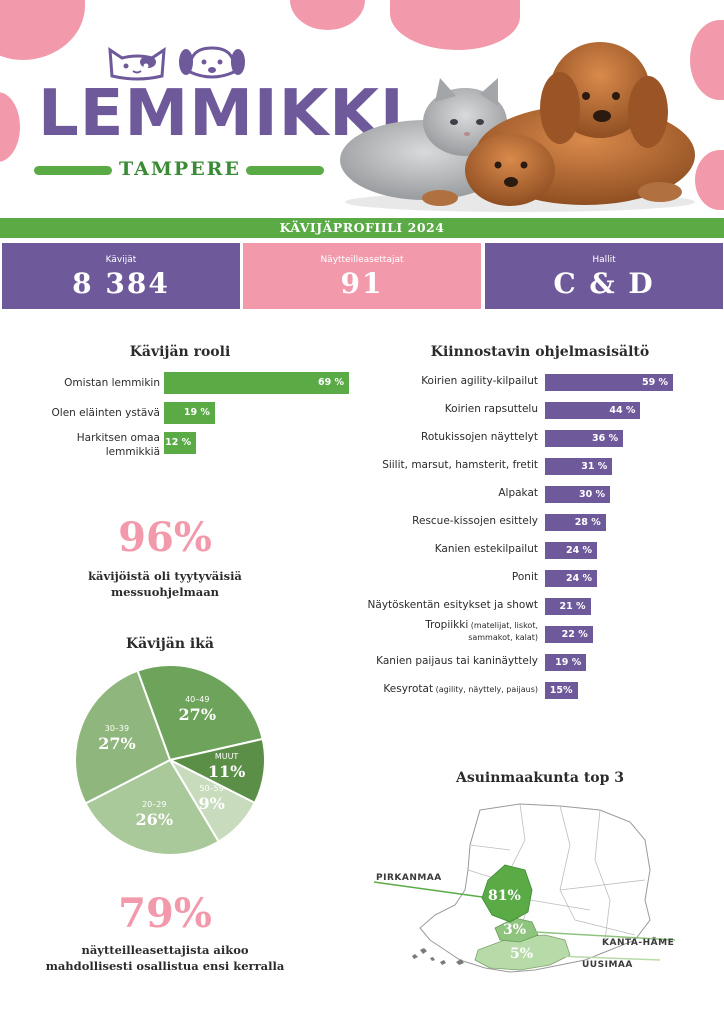  I want to click on region-value-kanta-hame: 3%, so click(514, 930).